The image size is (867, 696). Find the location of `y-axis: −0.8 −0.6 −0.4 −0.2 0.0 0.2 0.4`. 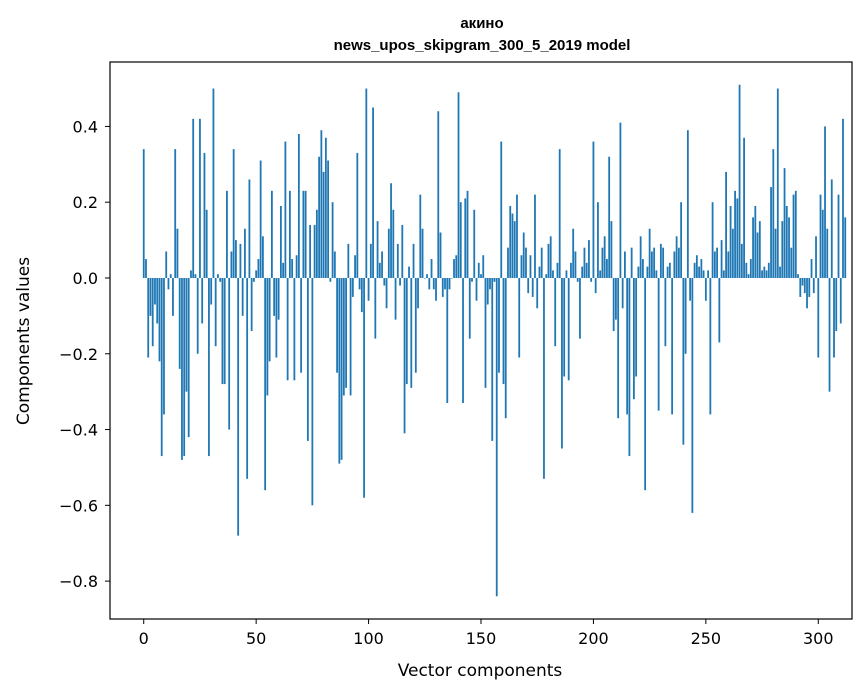

y-axis: −0.8 −0.6 −0.4 −0.2 0.0 0.2 0.4 is located at coordinates (84, 354).